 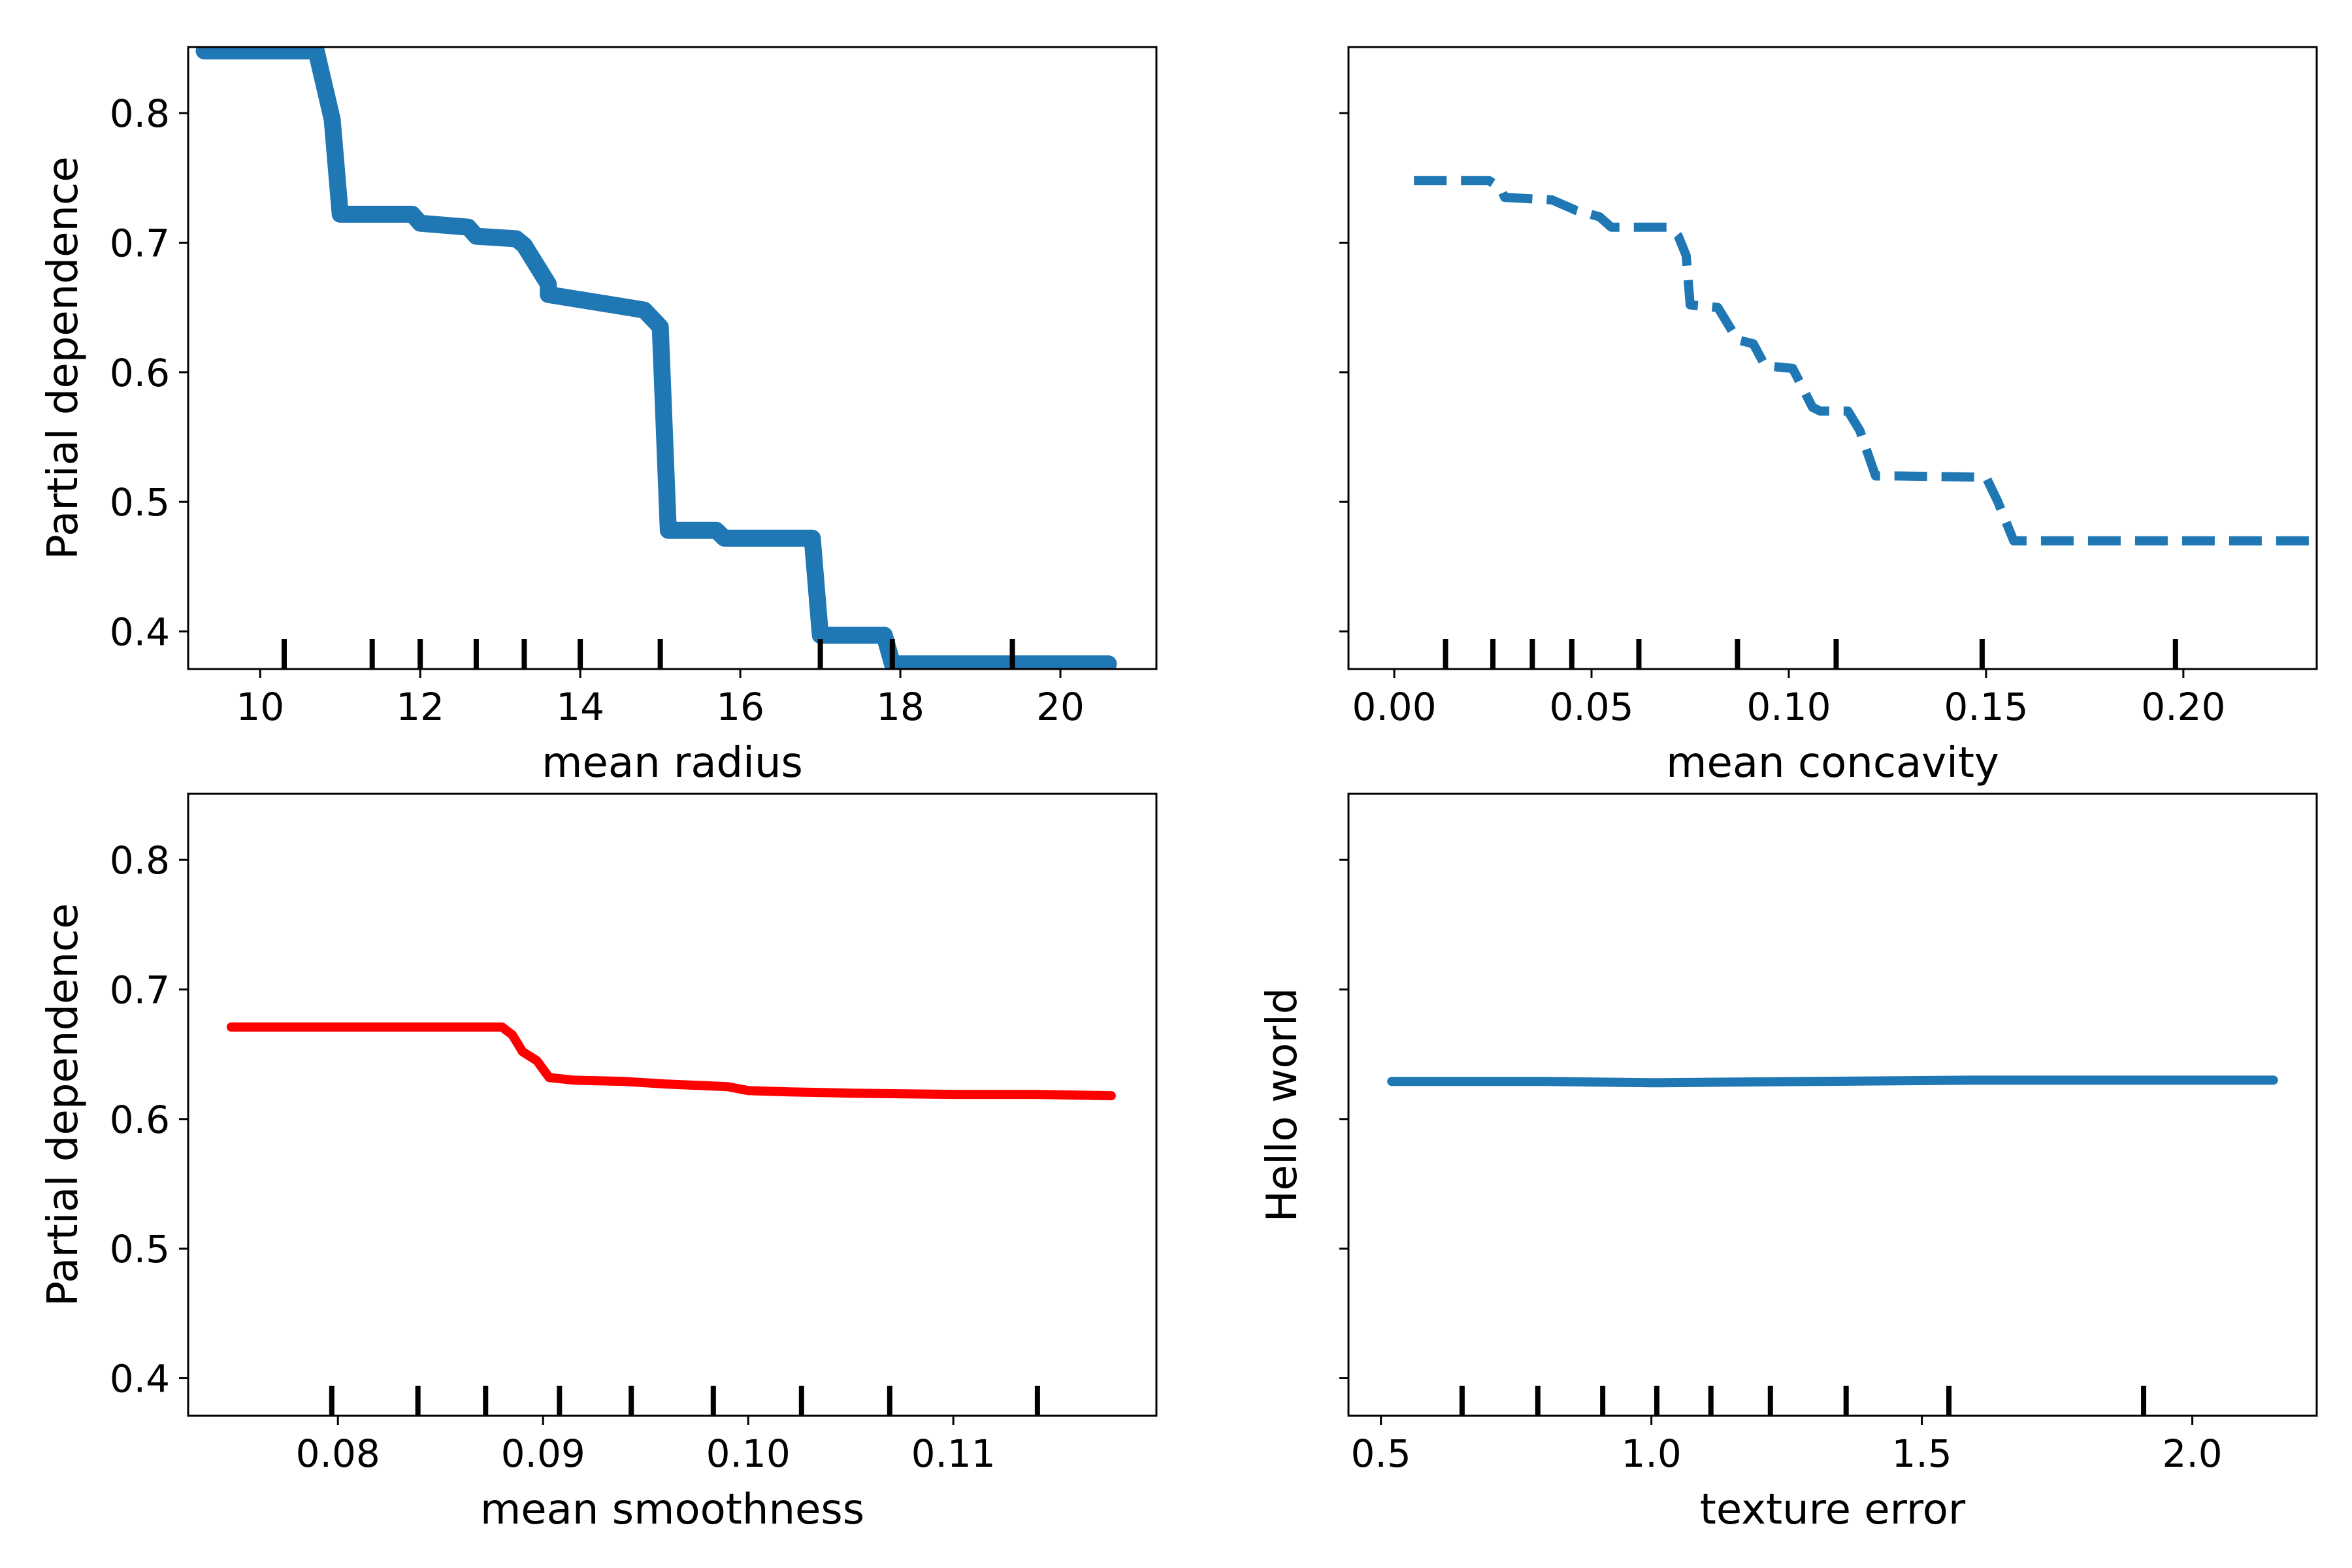 I want to click on x-tick-label: 18, so click(x=900, y=707).